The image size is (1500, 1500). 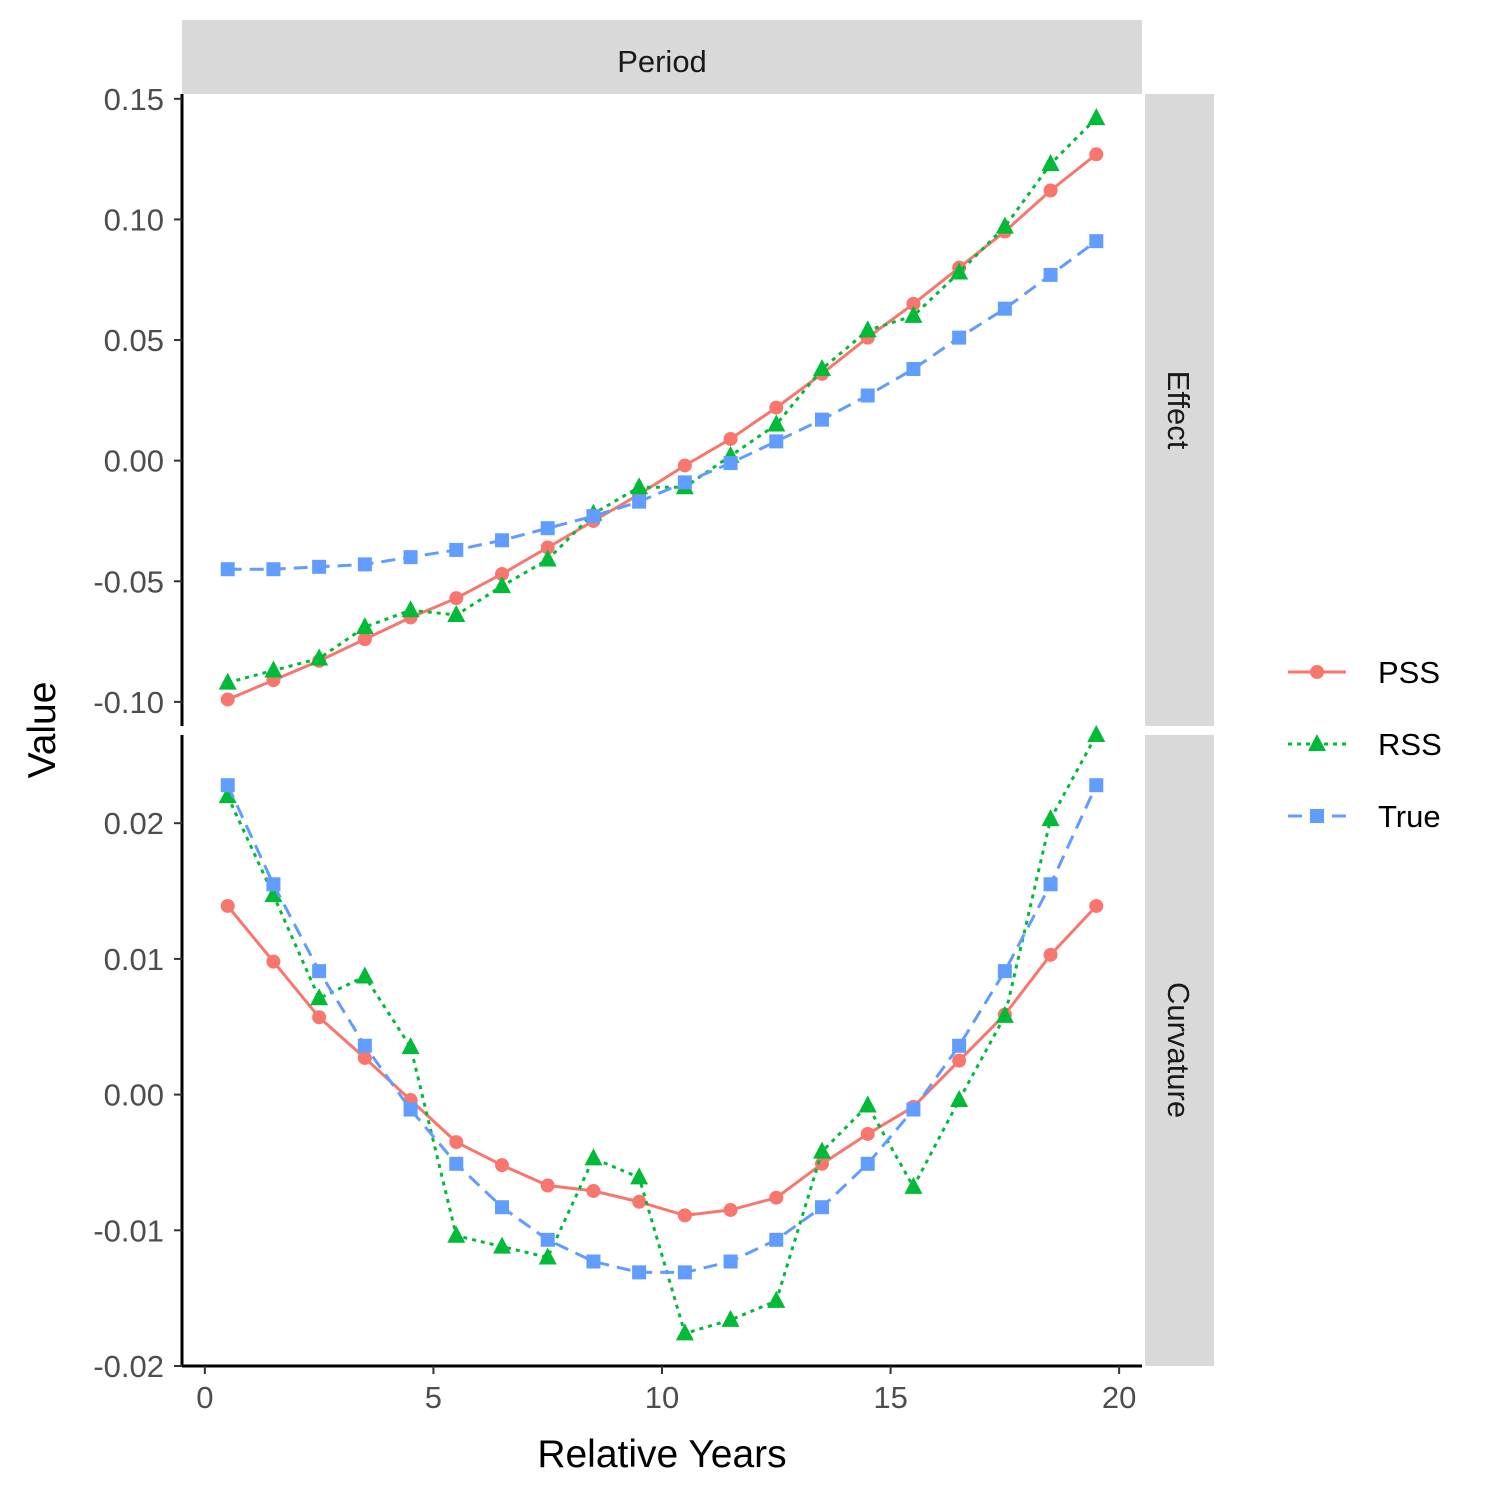 What do you see at coordinates (662, 1397) in the screenshot?
I see `x-tick-label: 10` at bounding box center [662, 1397].